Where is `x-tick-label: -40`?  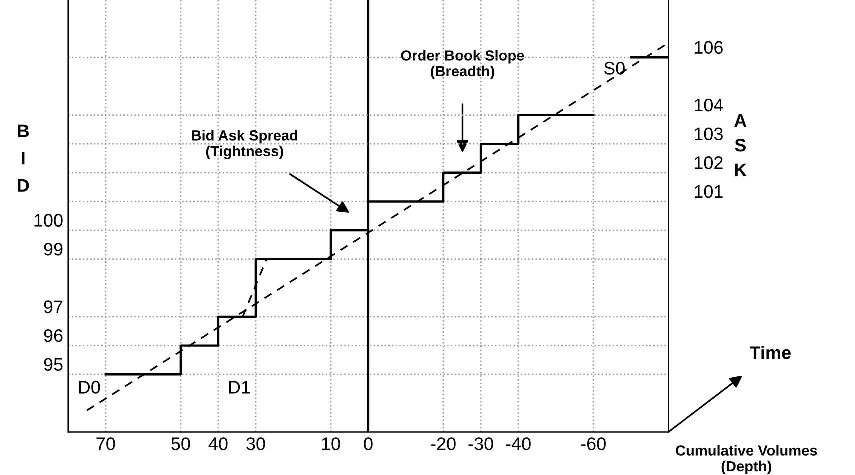
x-tick-label: -40 is located at coordinates (518, 444).